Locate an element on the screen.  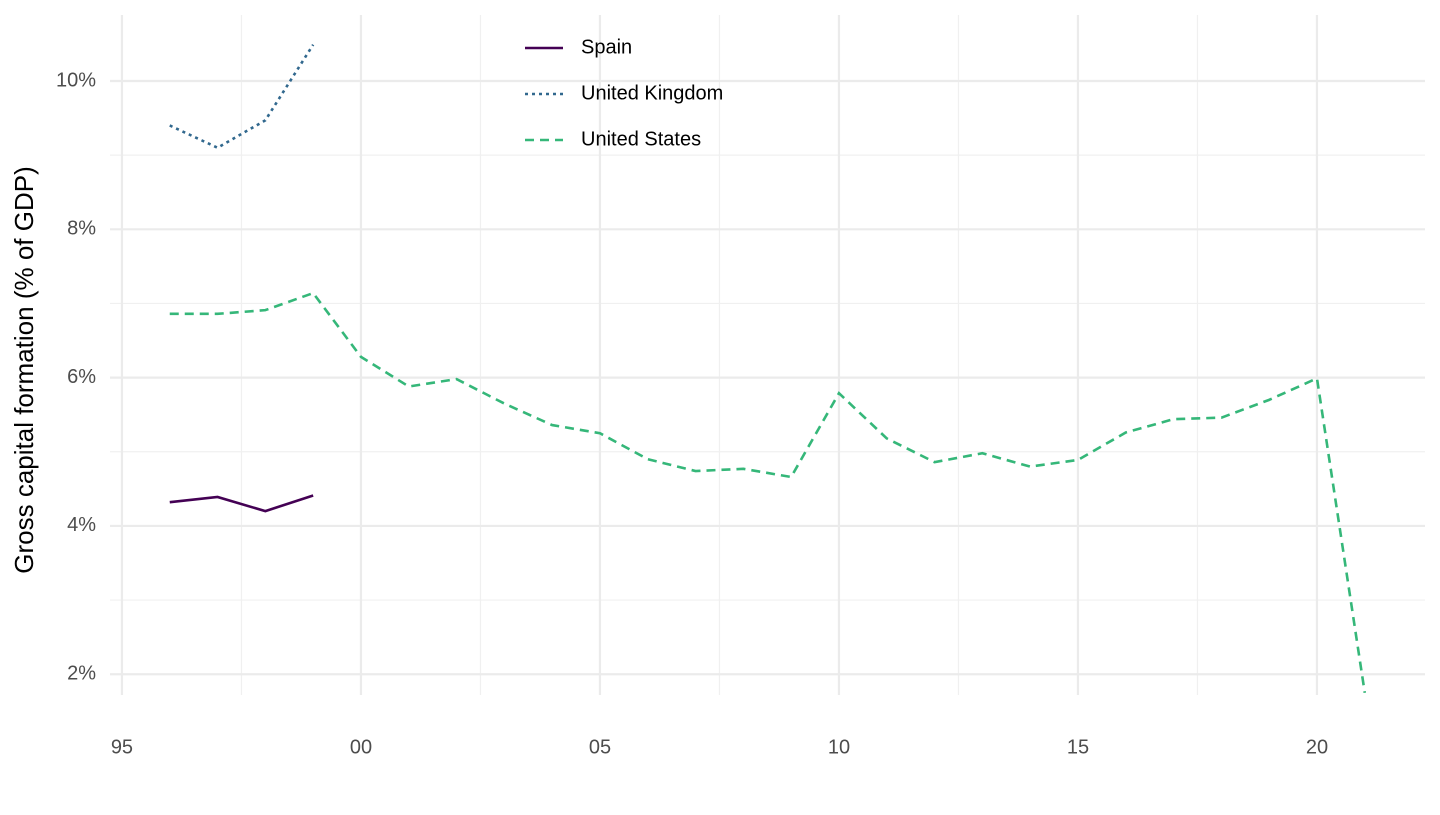
x-tick-label: 10 is located at coordinates (839, 747).